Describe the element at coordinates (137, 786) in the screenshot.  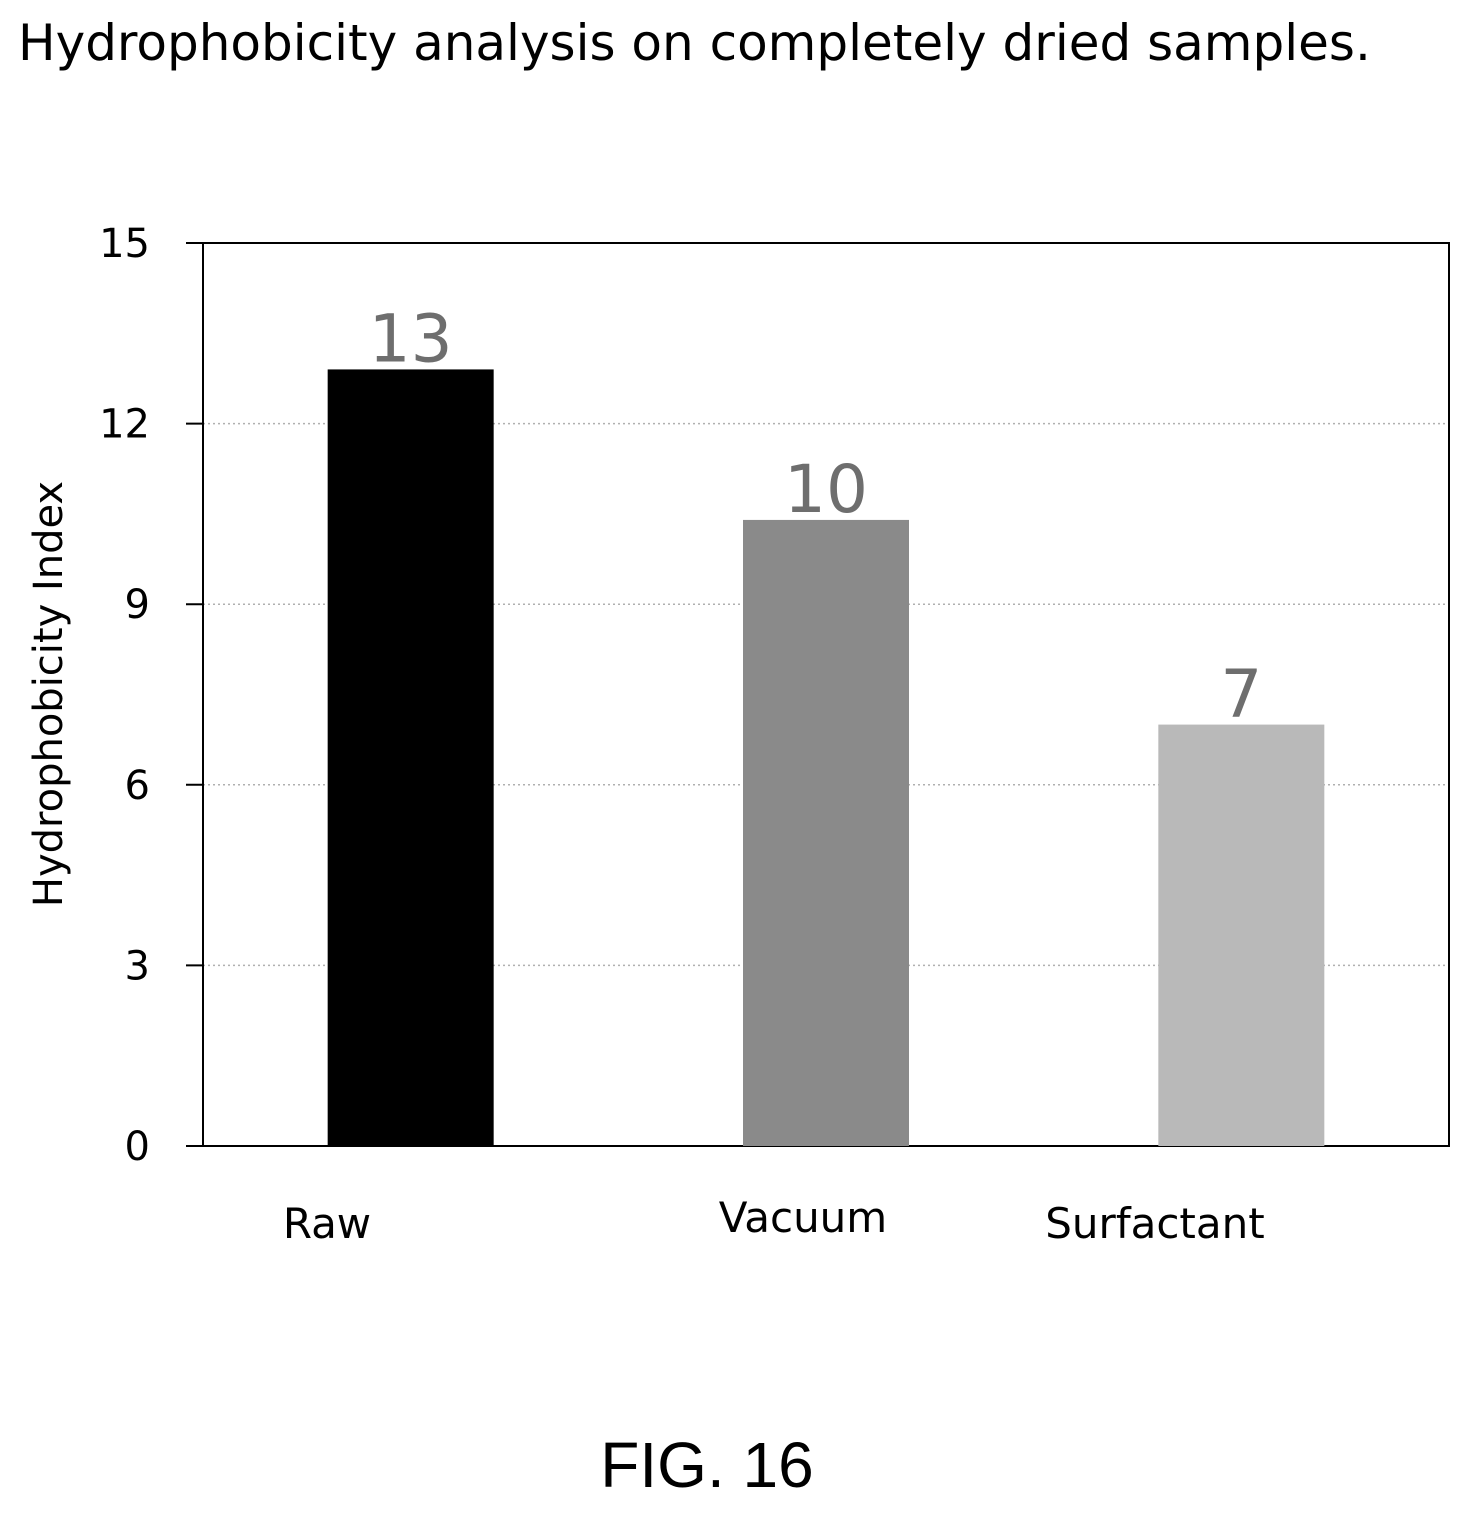
I see `y-tick-label: 6` at that location.